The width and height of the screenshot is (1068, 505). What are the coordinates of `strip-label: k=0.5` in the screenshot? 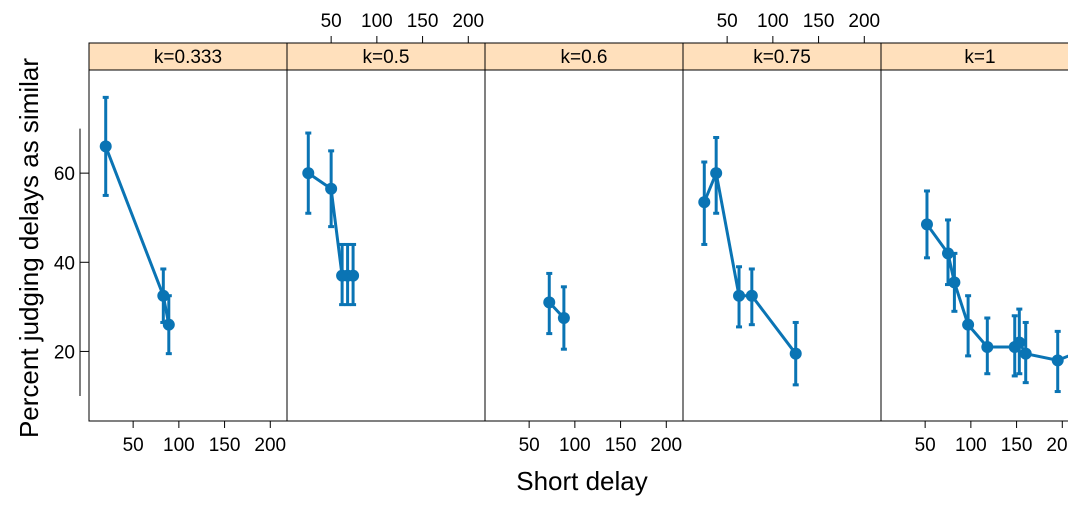 It's located at (385, 57).